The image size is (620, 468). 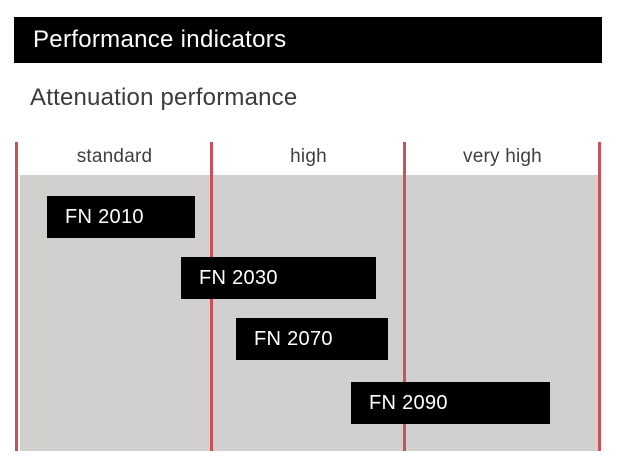 I want to click on range-bar: FN 2070, so click(x=312, y=339).